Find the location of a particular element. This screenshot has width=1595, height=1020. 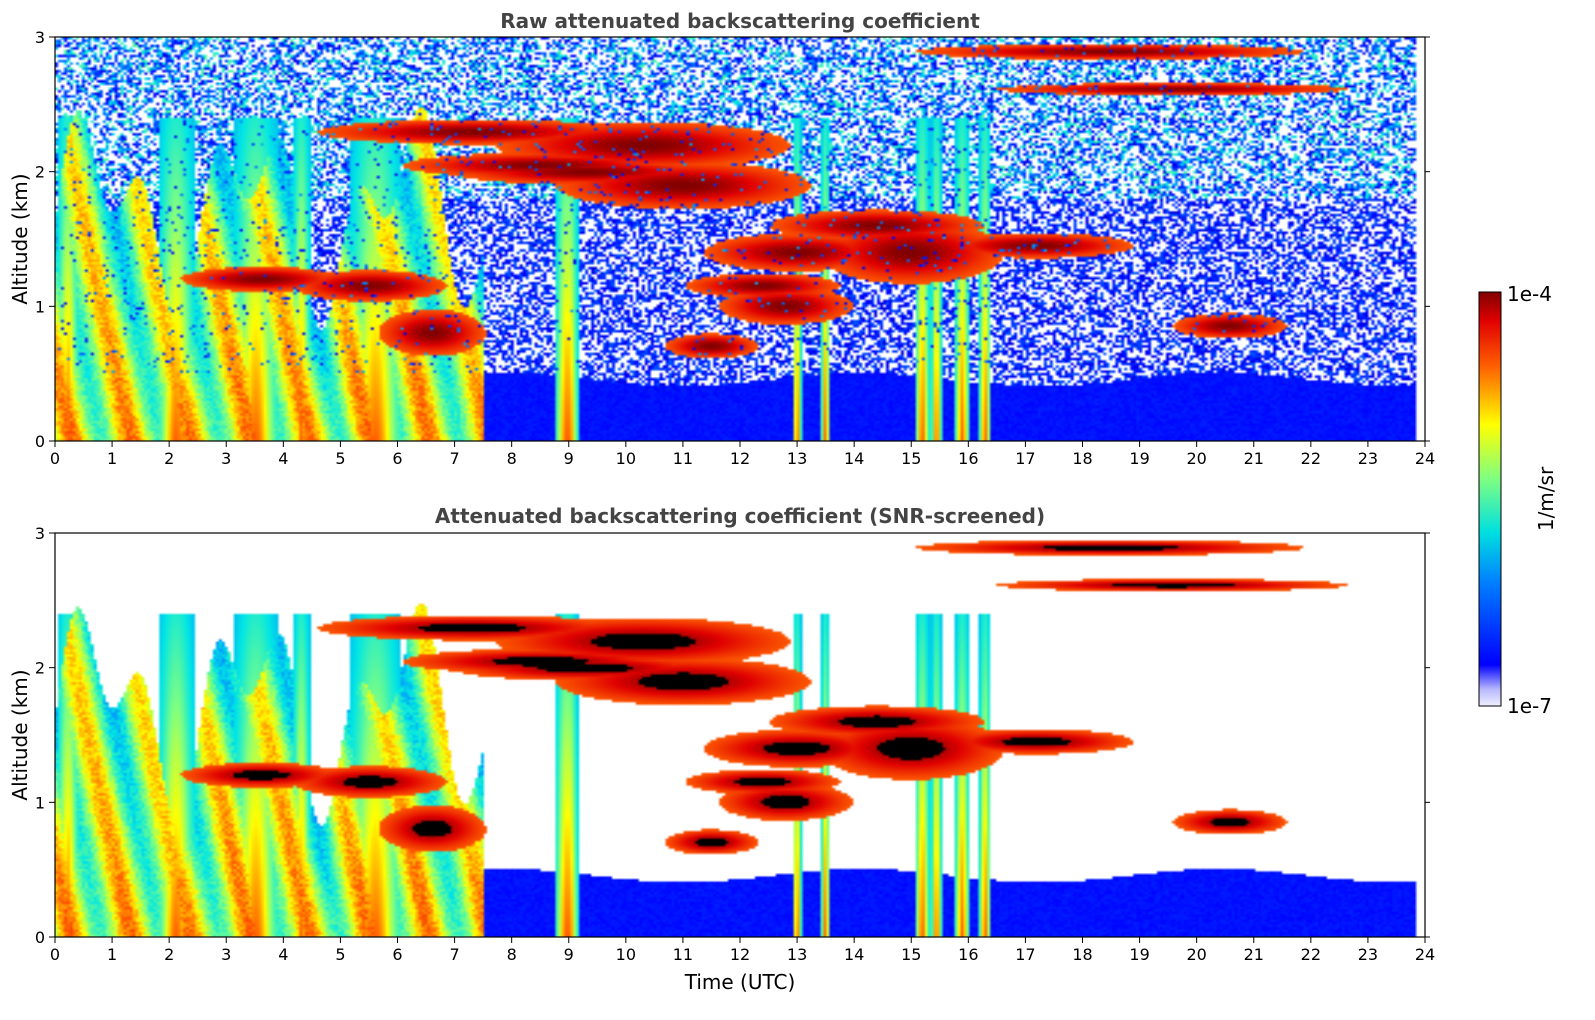

colorbar-gradient is located at coordinates (1490, 499).